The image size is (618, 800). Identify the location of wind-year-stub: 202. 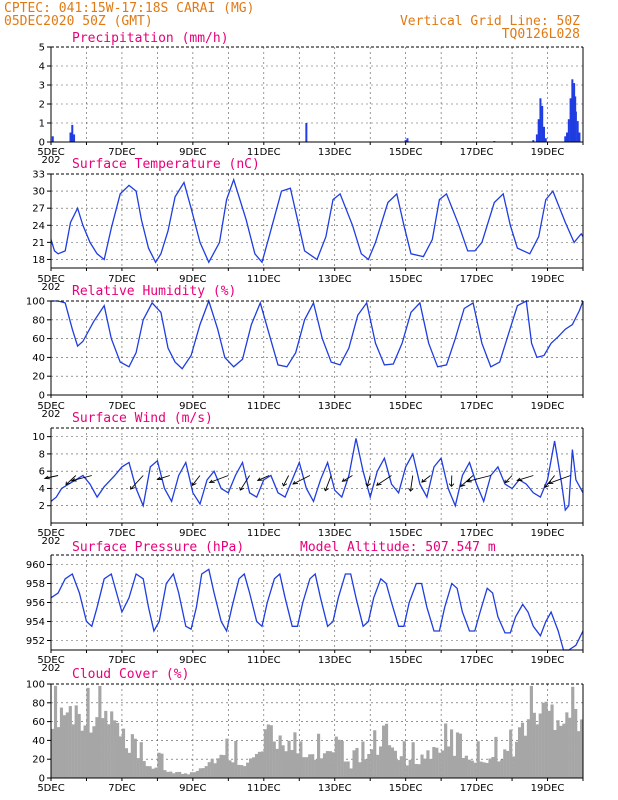
(50, 541).